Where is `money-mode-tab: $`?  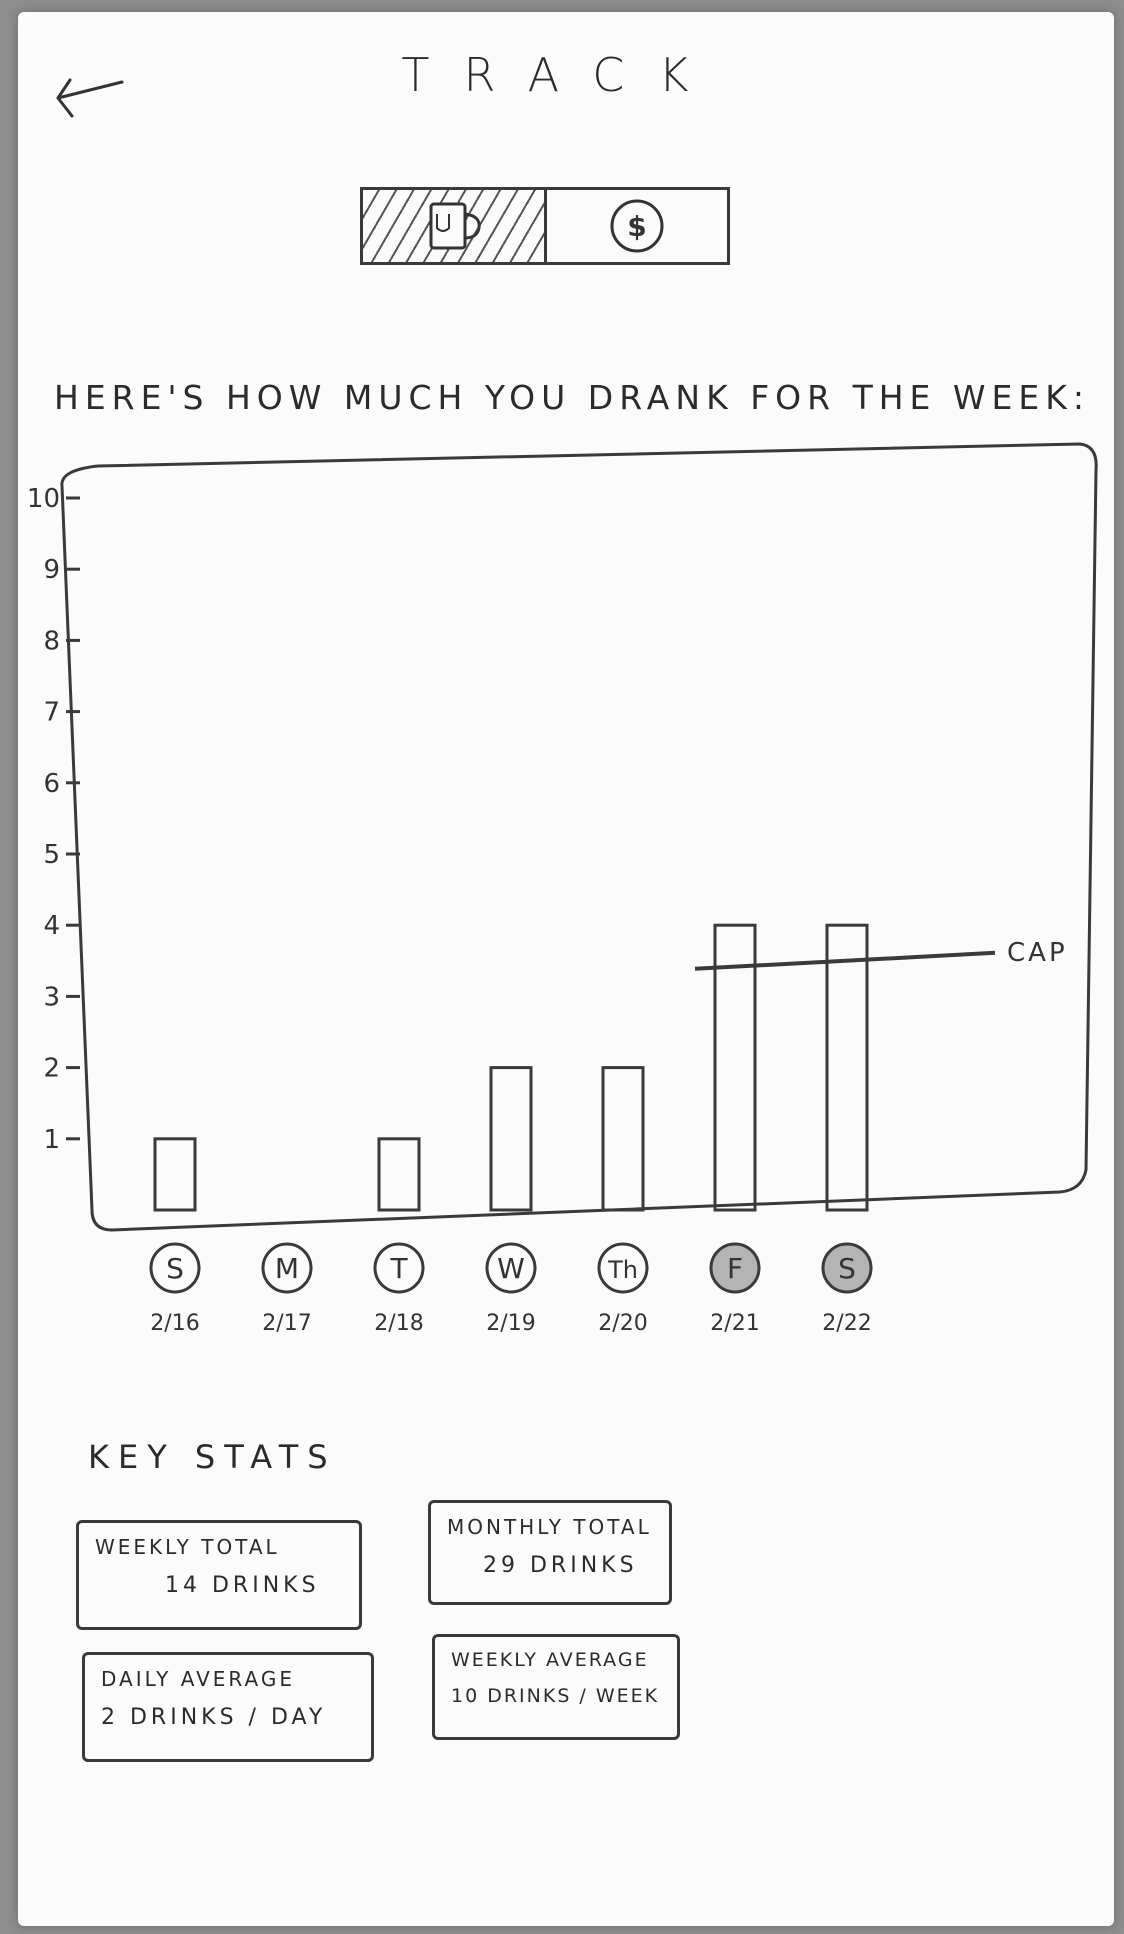 money-mode-tab: $ is located at coordinates (635, 226).